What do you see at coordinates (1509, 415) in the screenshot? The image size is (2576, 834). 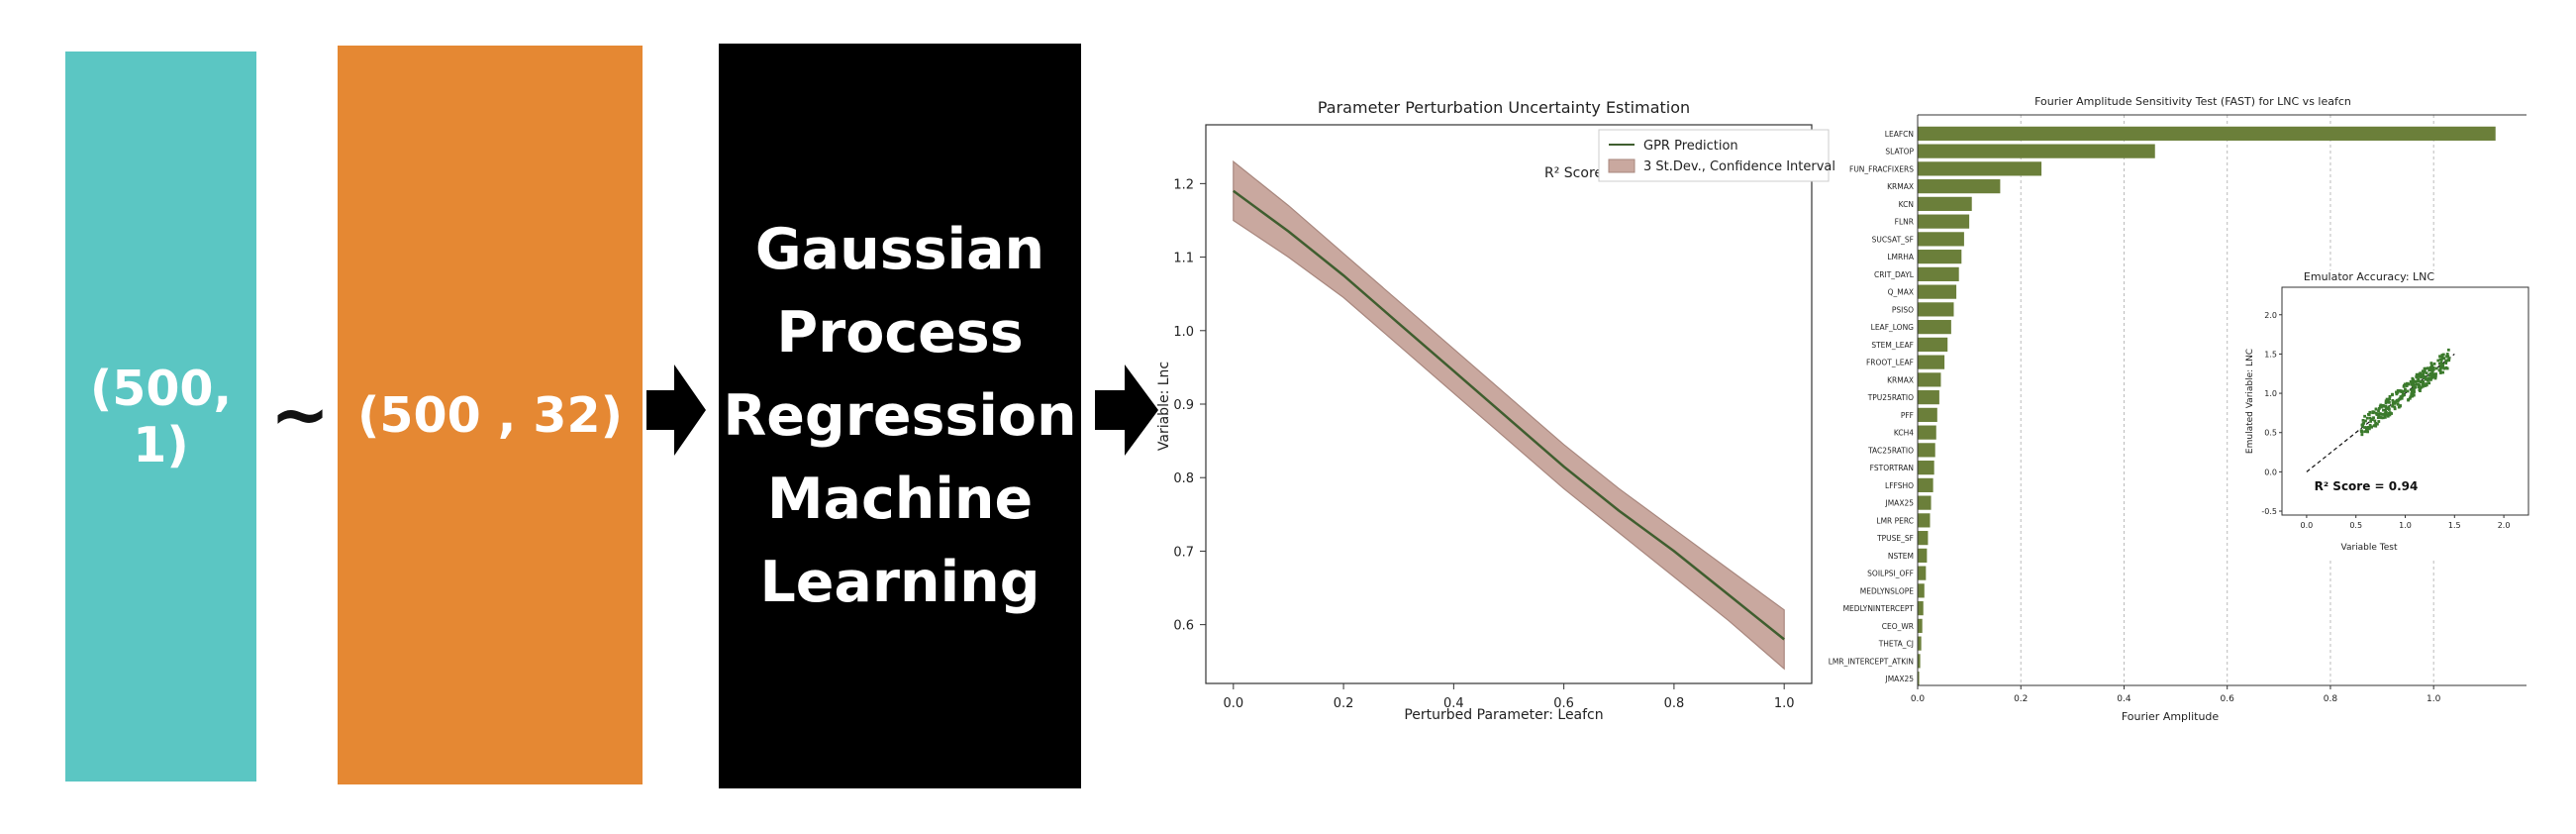 I see `prediction-line` at bounding box center [1509, 415].